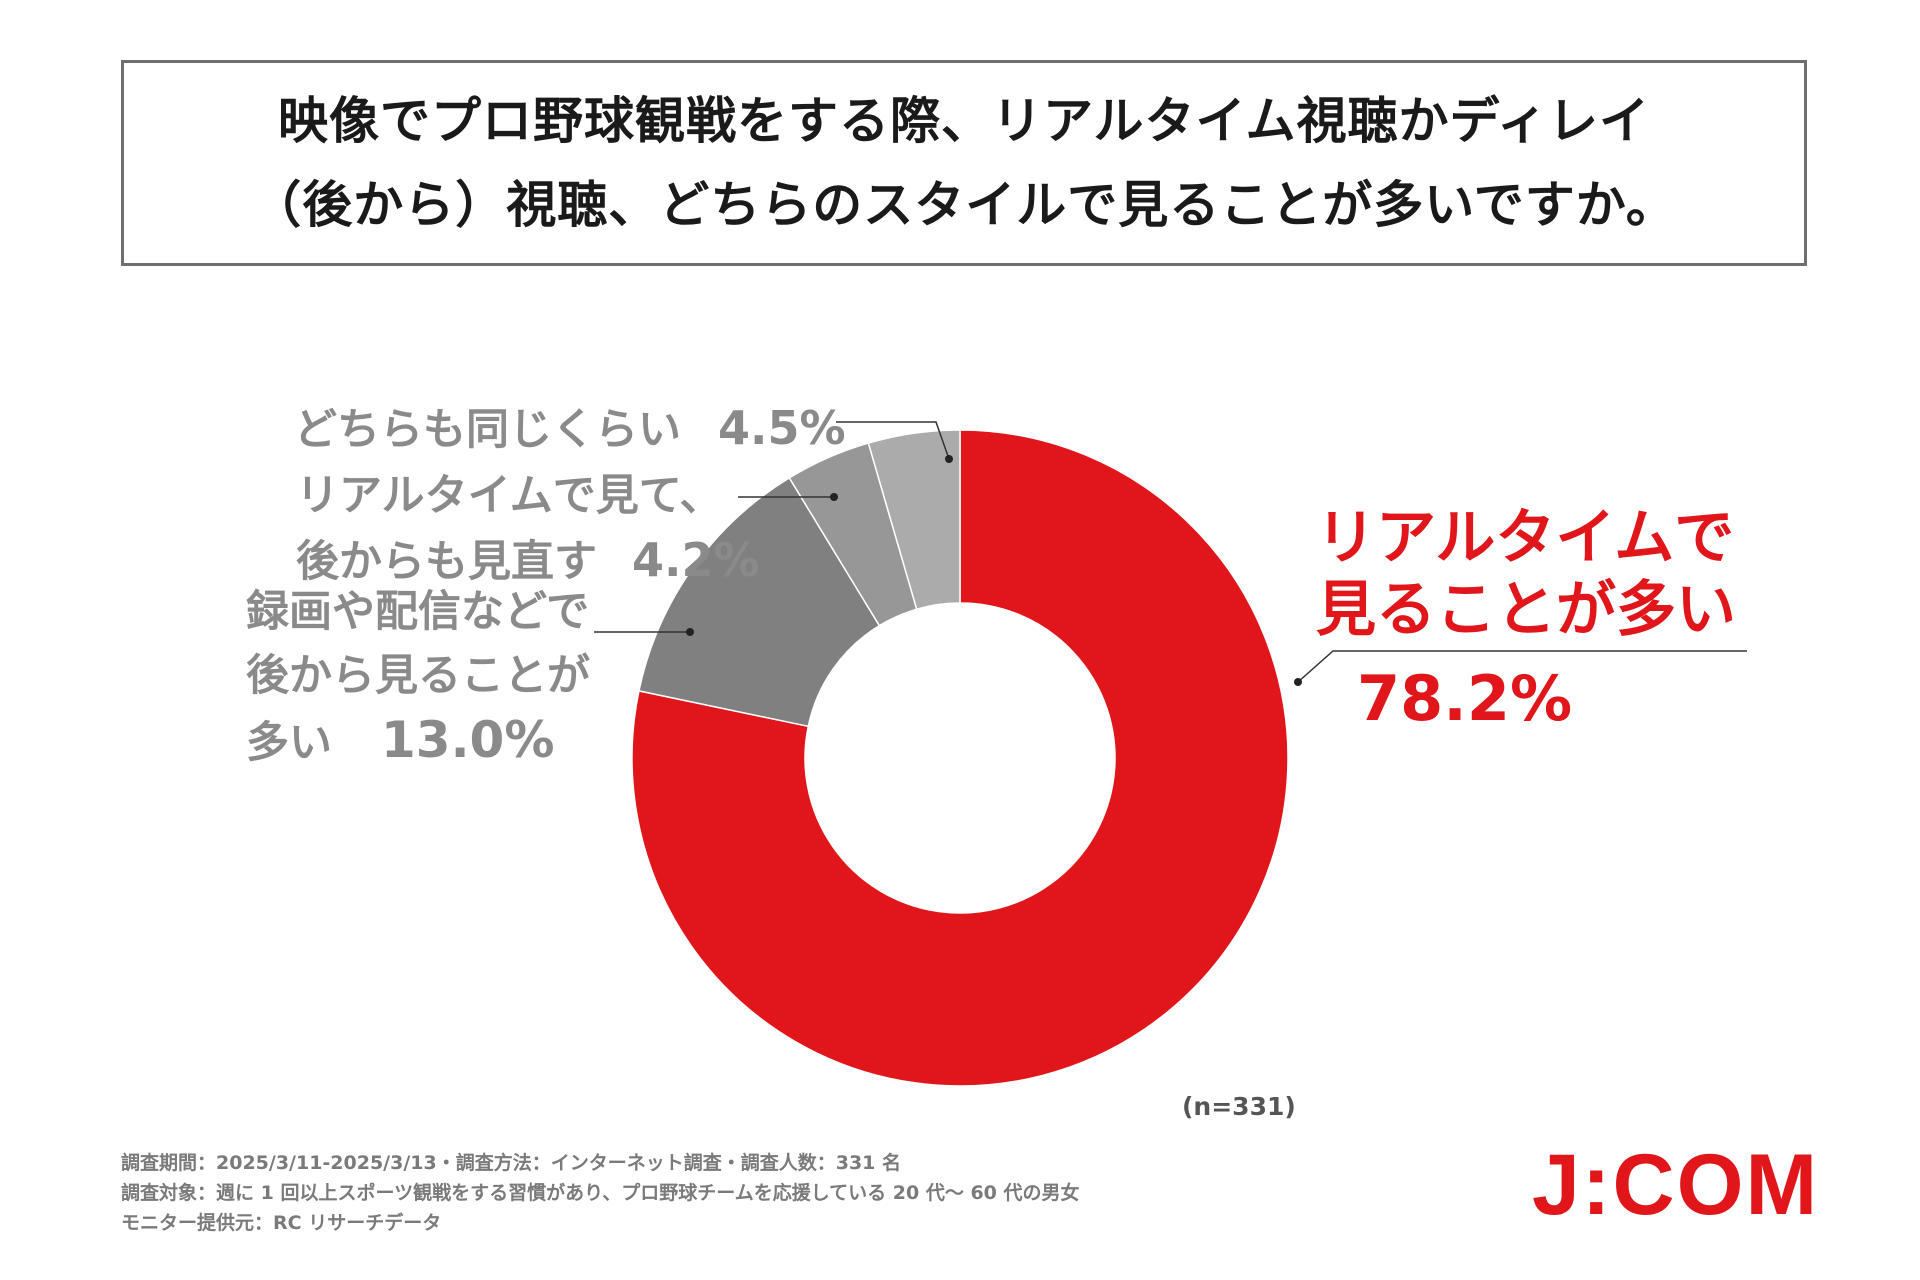 The image size is (1920, 1280). I want to click on label-real-time-pct: 78.2%, so click(1465, 698).